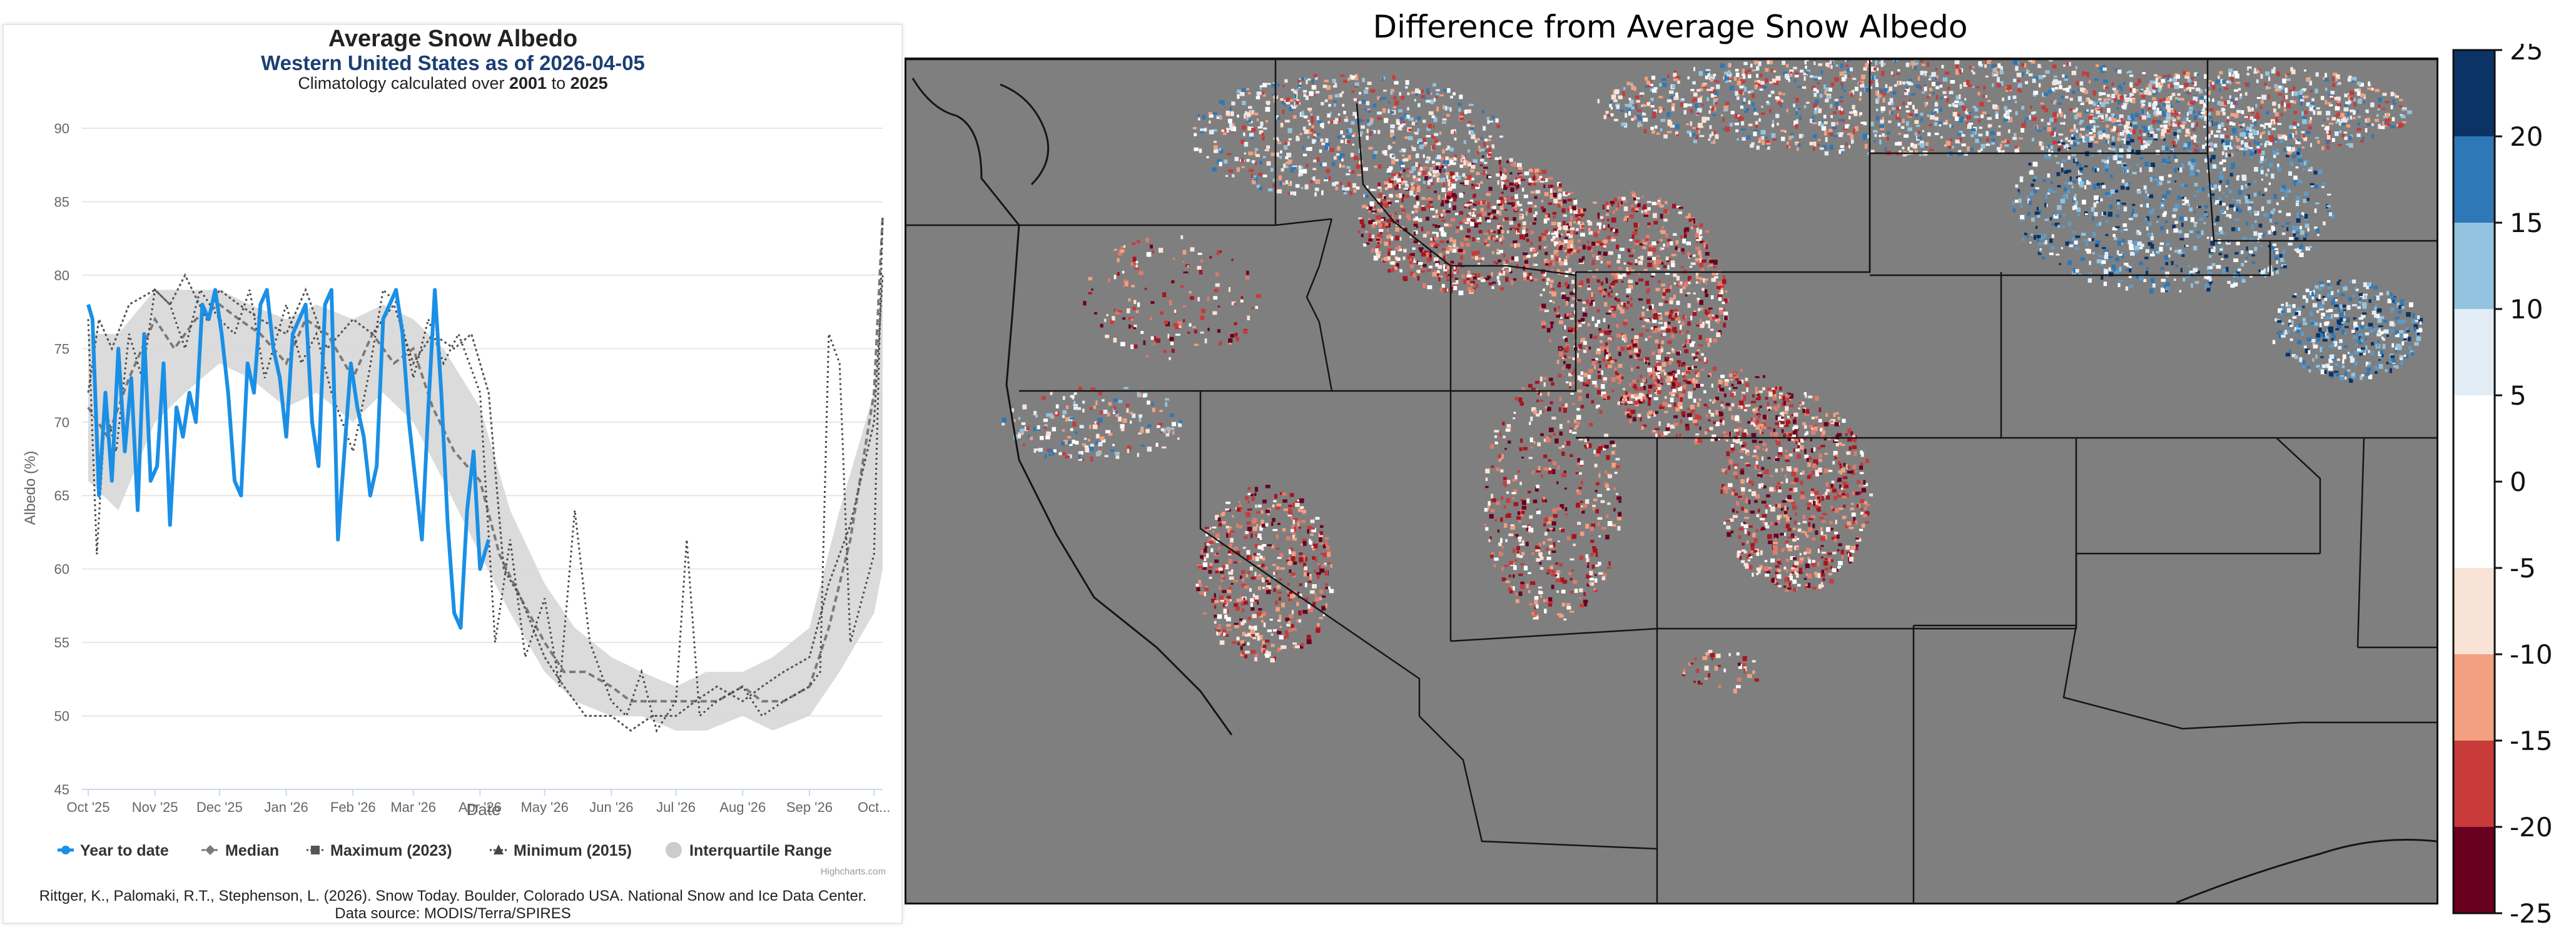 Image resolution: width=2576 pixels, height=942 pixels. I want to click on legend-item-year-to-date: Year to date, so click(113, 851).